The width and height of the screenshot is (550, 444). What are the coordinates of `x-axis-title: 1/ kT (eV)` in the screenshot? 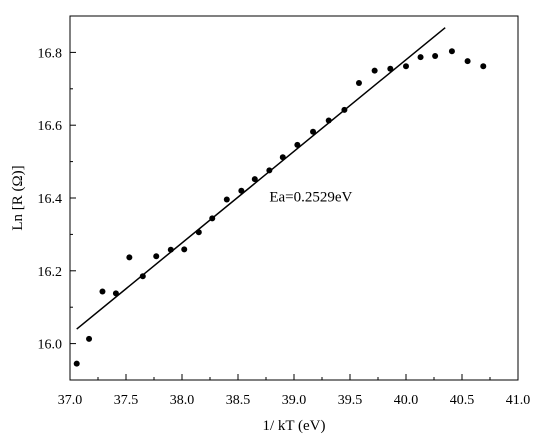 It's located at (293, 426).